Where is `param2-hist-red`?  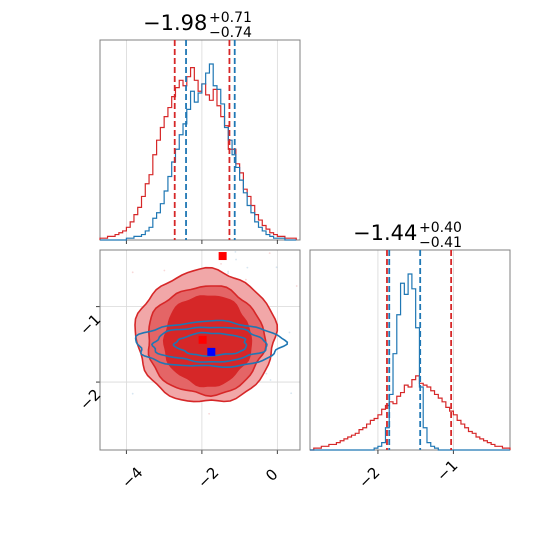 param2-hist-red is located at coordinates (410, 413).